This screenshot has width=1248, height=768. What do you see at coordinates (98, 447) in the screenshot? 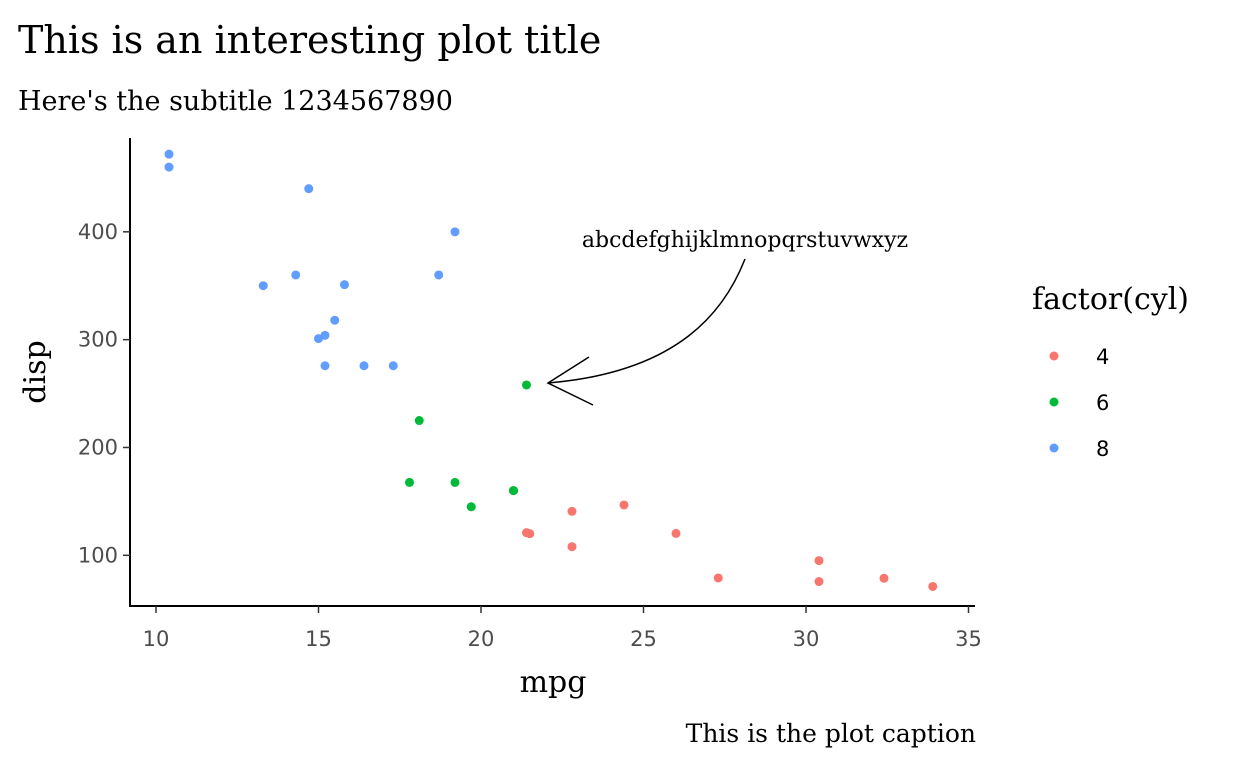
I see `y-tick-label: 200` at bounding box center [98, 447].